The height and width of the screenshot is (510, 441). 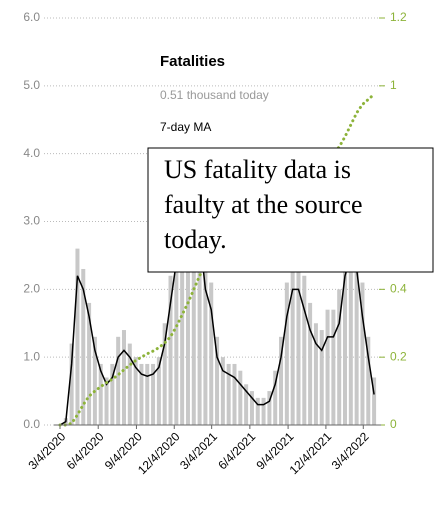 What do you see at coordinates (31, 85) in the screenshot?
I see `y-tick-label: 5.0` at bounding box center [31, 85].